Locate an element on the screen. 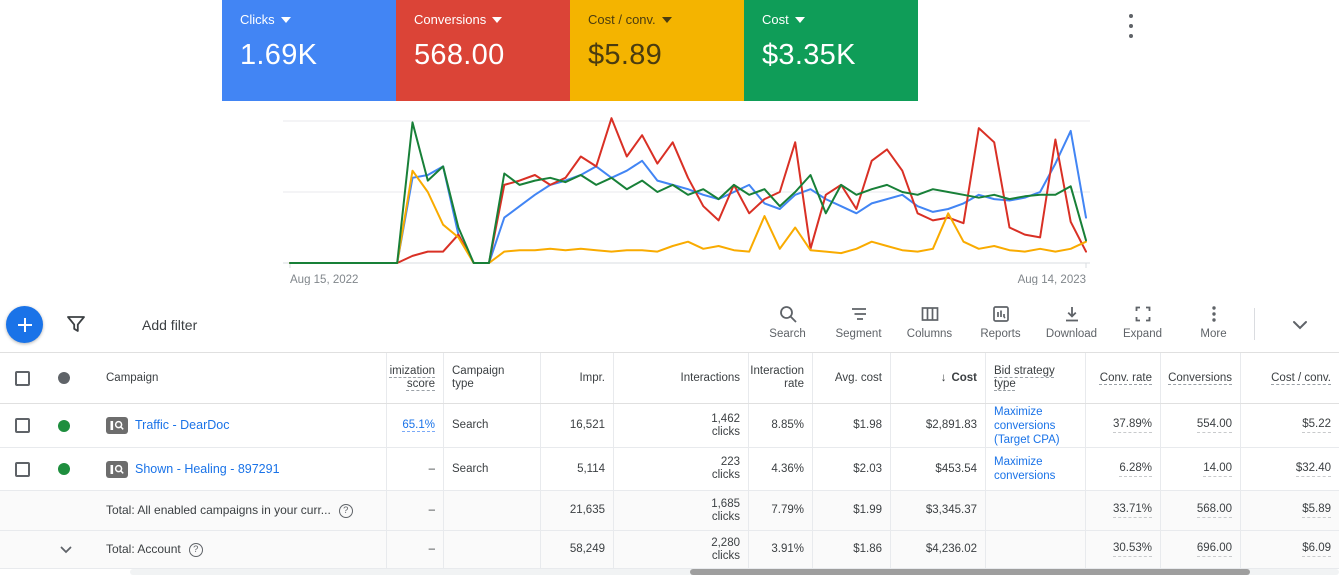 Image resolution: width=1339 pixels, height=578 pixels. scorecard-cost: Cost $3.35K is located at coordinates (831, 50).